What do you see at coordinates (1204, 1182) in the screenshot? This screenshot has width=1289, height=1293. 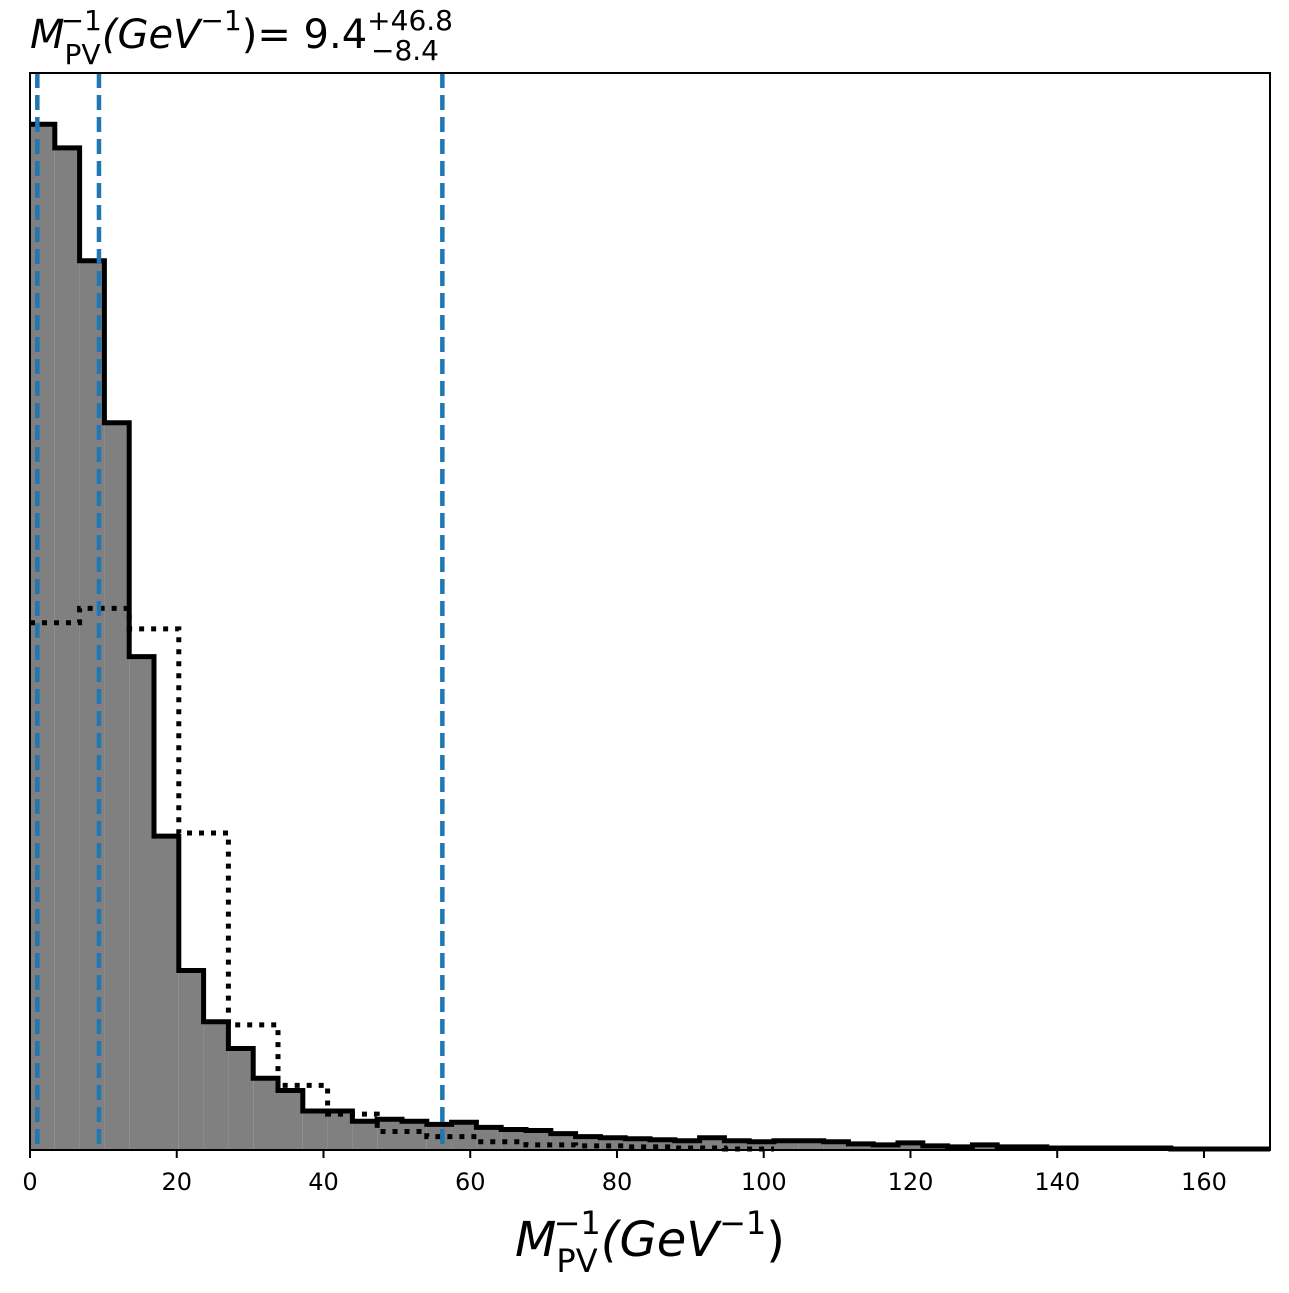 I see `x-tick-label: 160` at bounding box center [1204, 1182].